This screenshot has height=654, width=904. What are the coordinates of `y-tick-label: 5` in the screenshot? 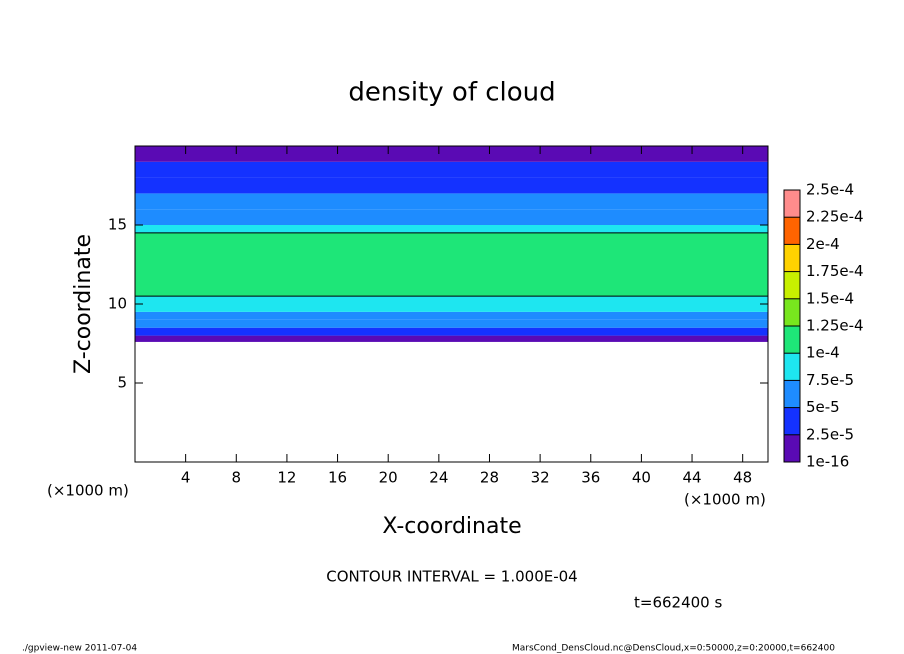 It's located at (122, 383).